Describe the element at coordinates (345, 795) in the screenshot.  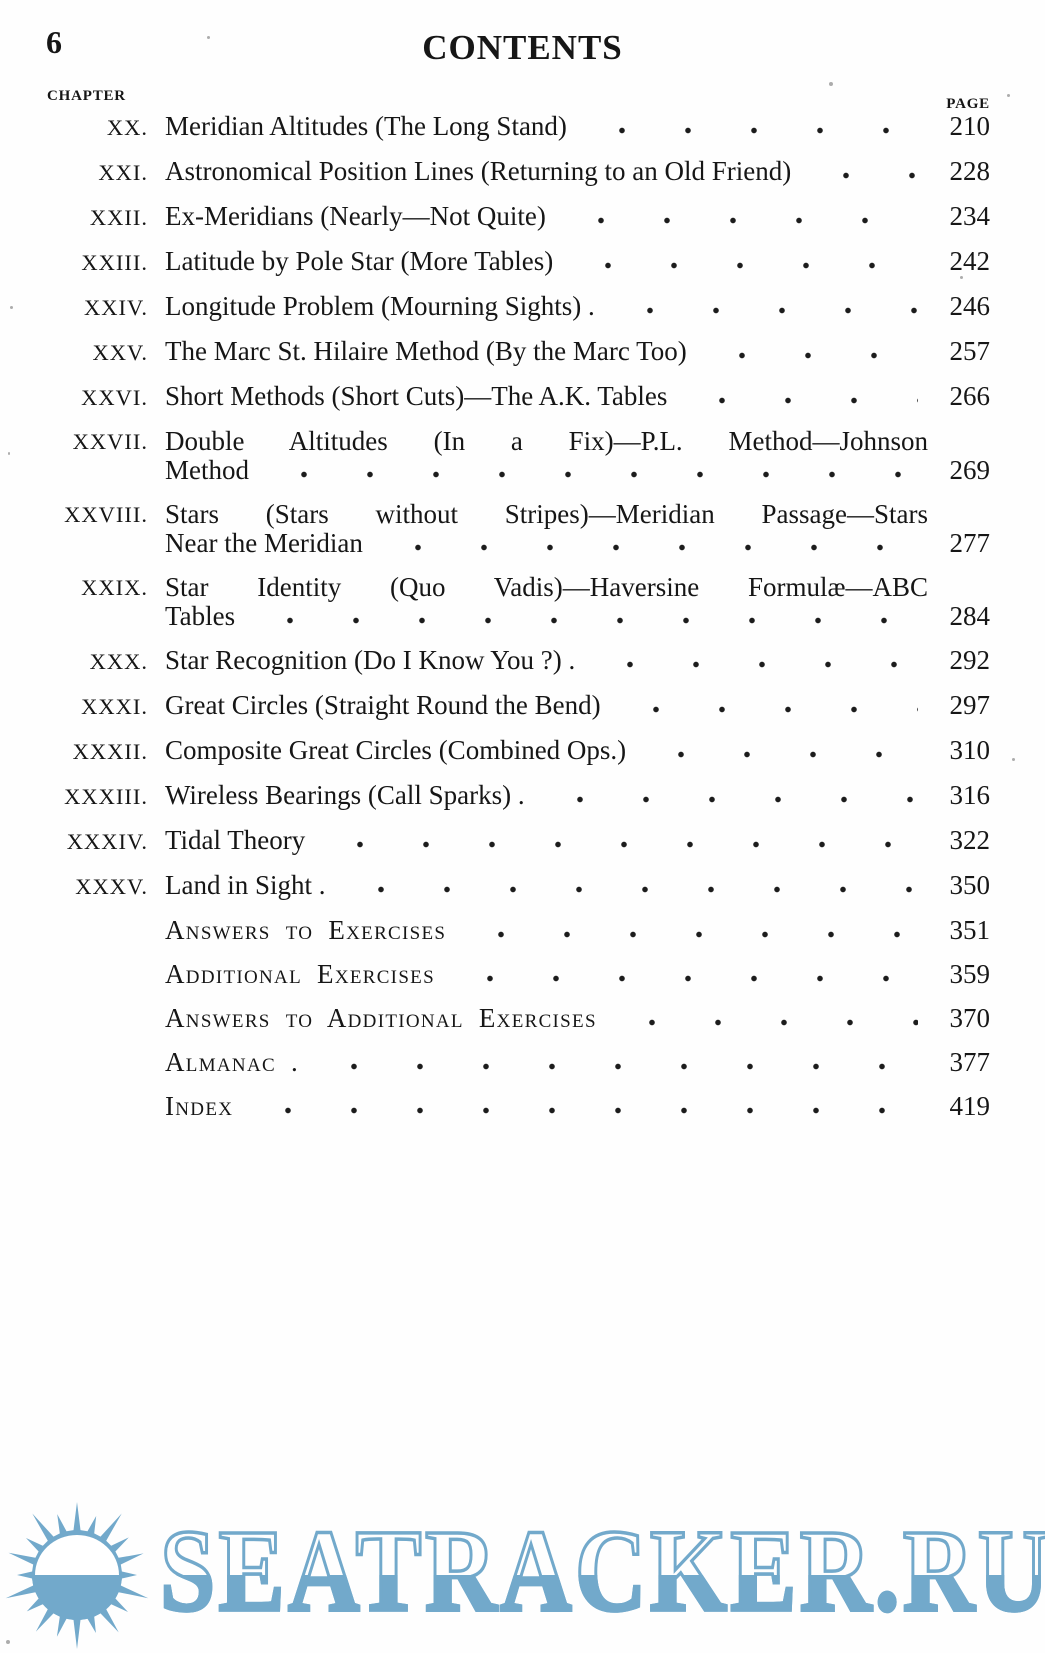
I see `entry-title: Wireless Bearings (Call Sparks) .` at that location.